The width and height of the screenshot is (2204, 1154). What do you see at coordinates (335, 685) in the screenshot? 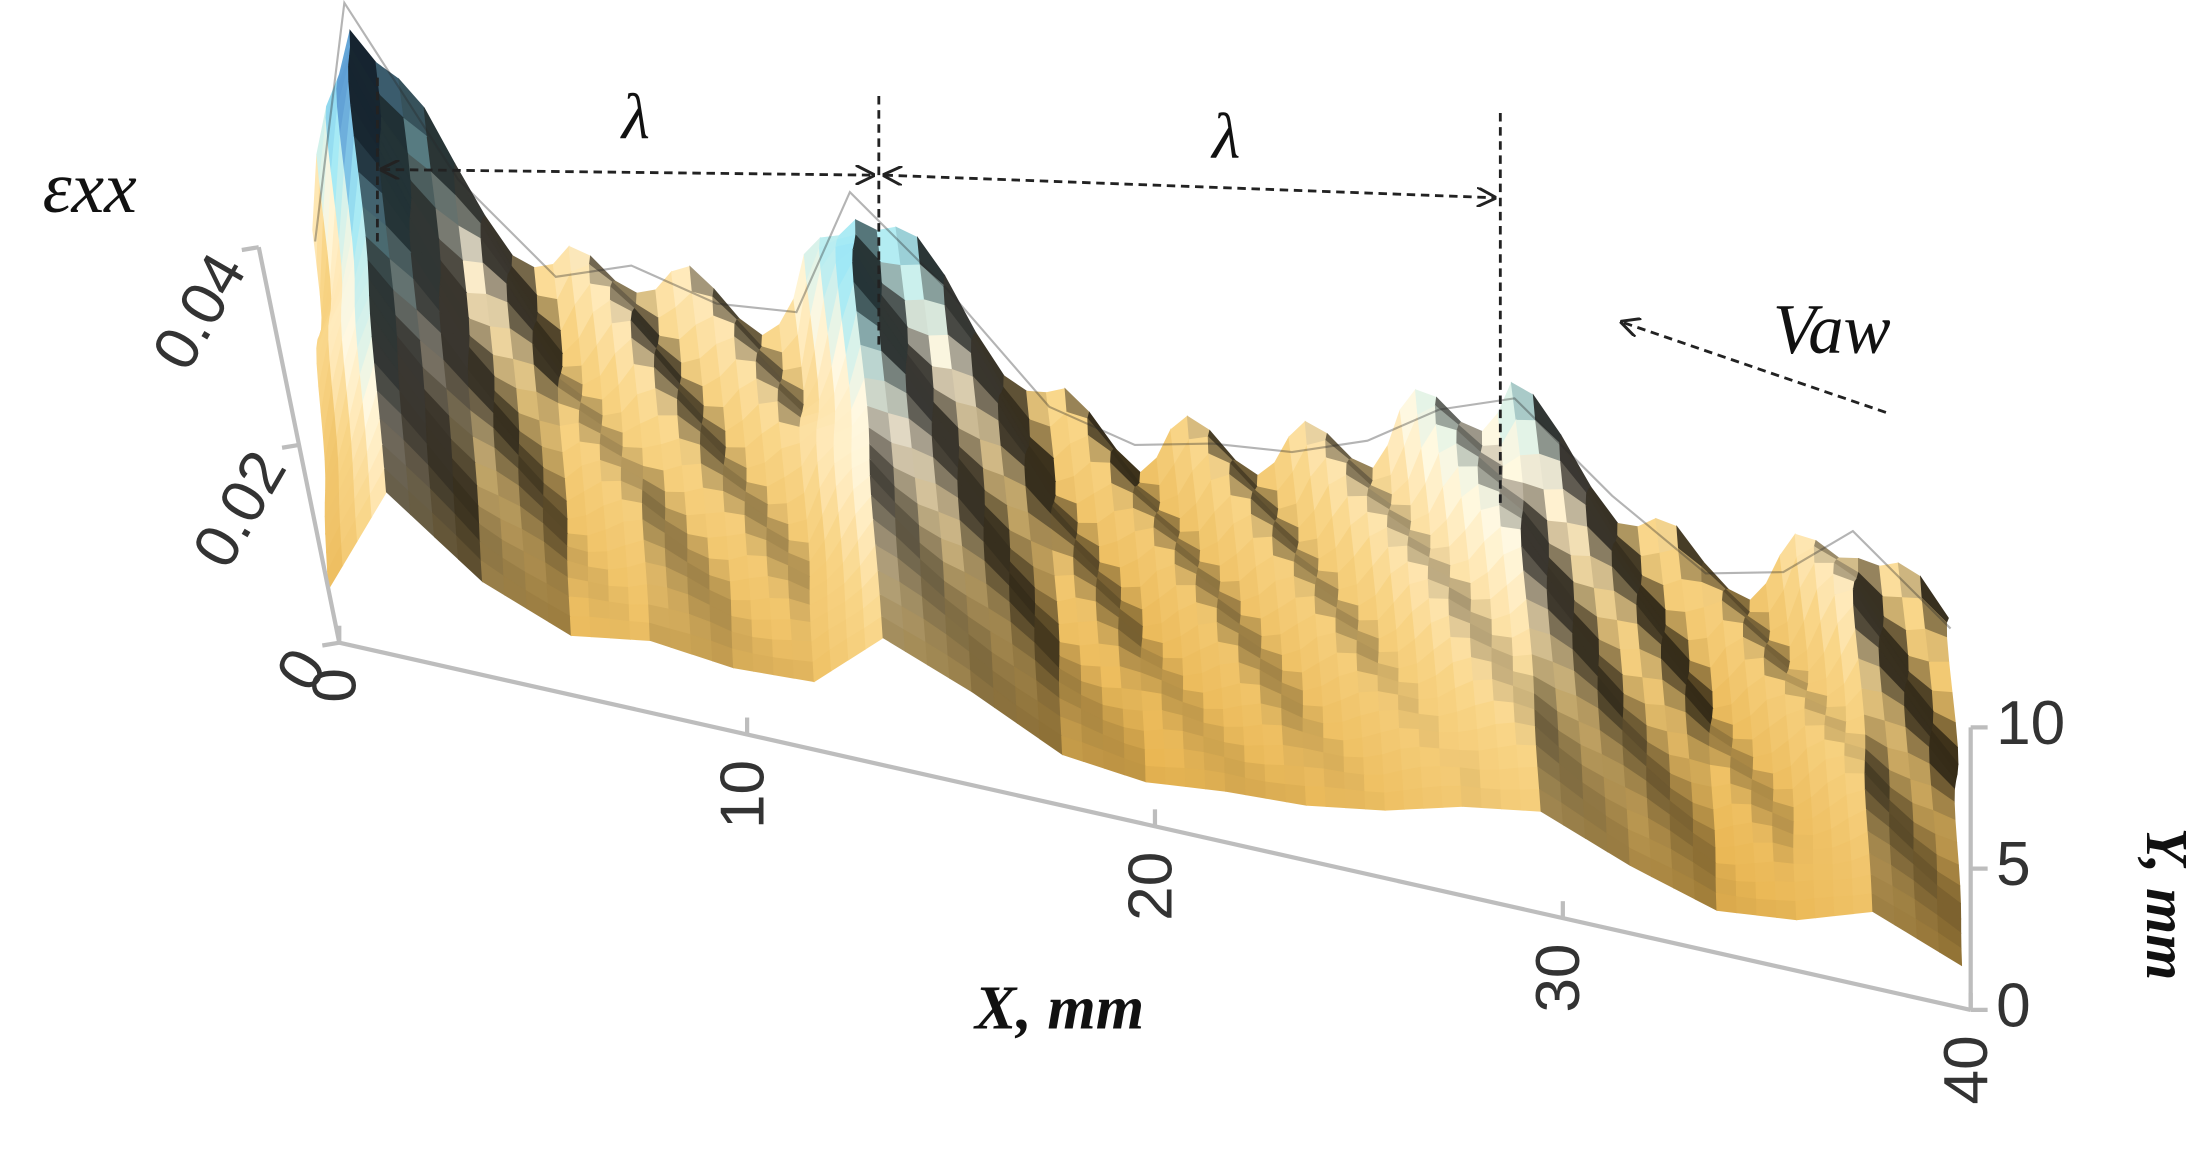
I see `x-tick-label: 0` at bounding box center [335, 685].